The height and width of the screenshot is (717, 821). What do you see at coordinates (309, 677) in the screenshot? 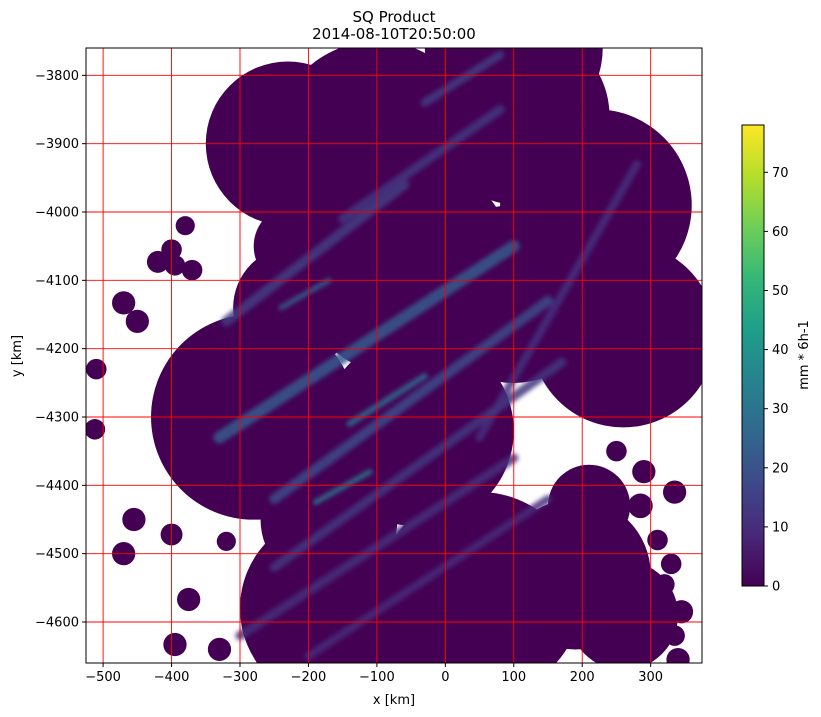
I see `x-tick-label: −200` at bounding box center [309, 677].